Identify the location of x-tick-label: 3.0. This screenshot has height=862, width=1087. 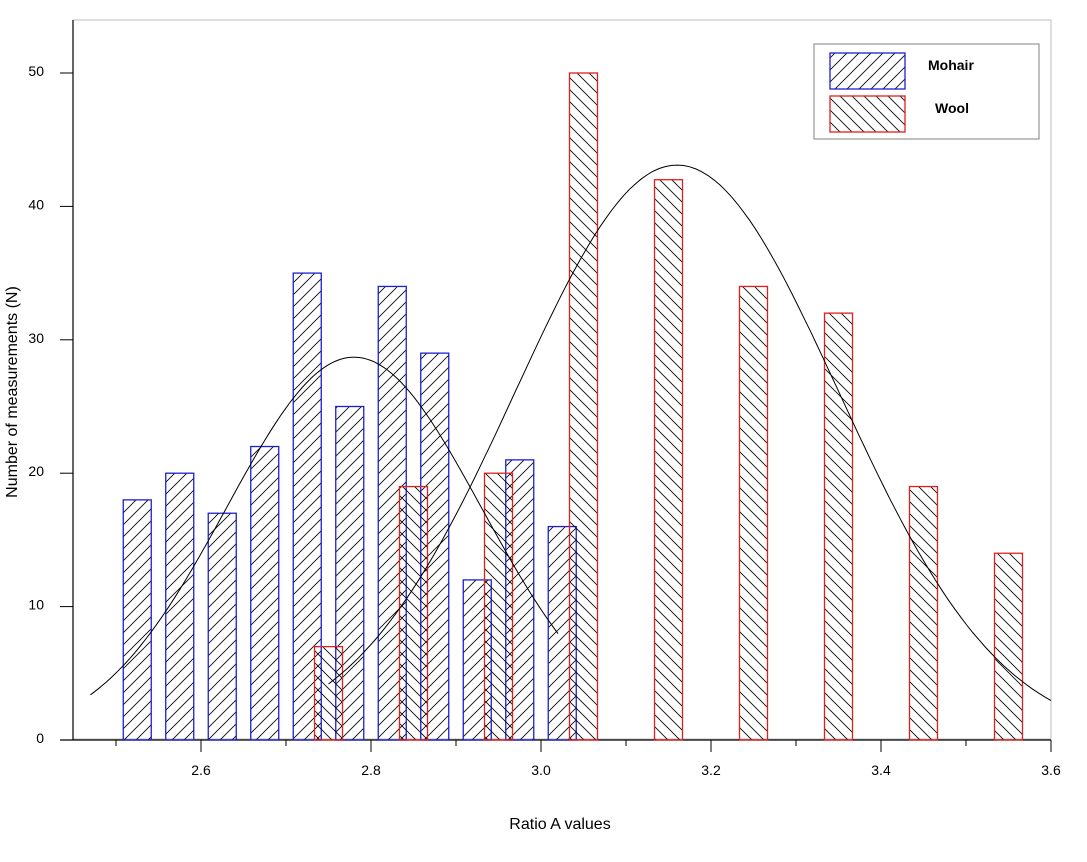
(541, 770).